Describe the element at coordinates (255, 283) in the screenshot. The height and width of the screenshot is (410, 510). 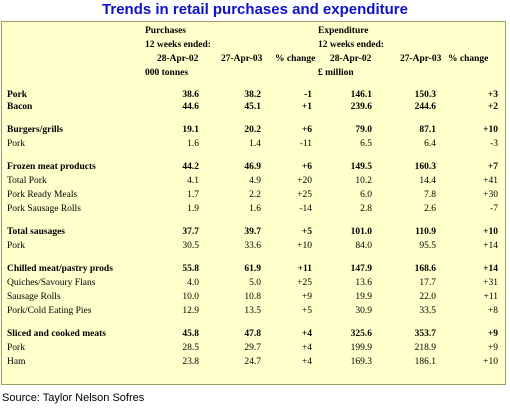
I see `purchases-2003-cell: 5.0` at that location.